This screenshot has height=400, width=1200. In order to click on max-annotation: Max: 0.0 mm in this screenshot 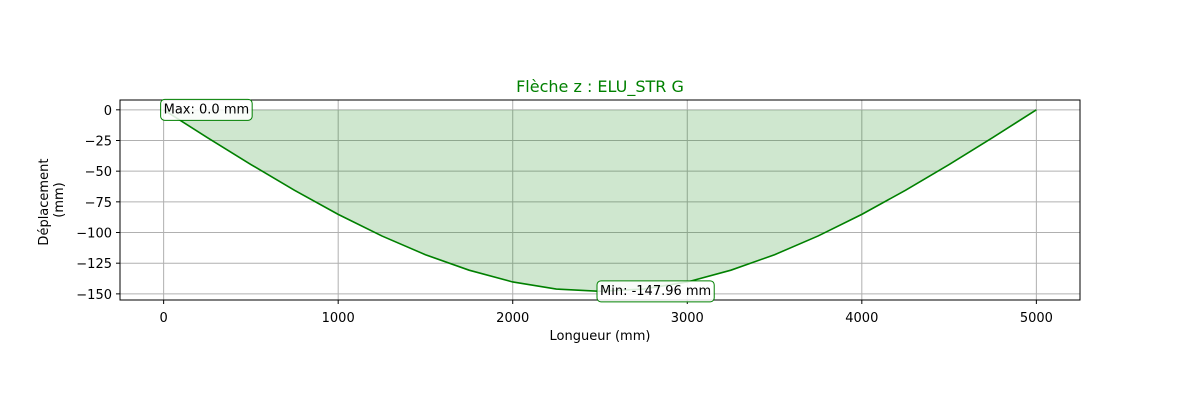, I will do `click(206, 109)`.